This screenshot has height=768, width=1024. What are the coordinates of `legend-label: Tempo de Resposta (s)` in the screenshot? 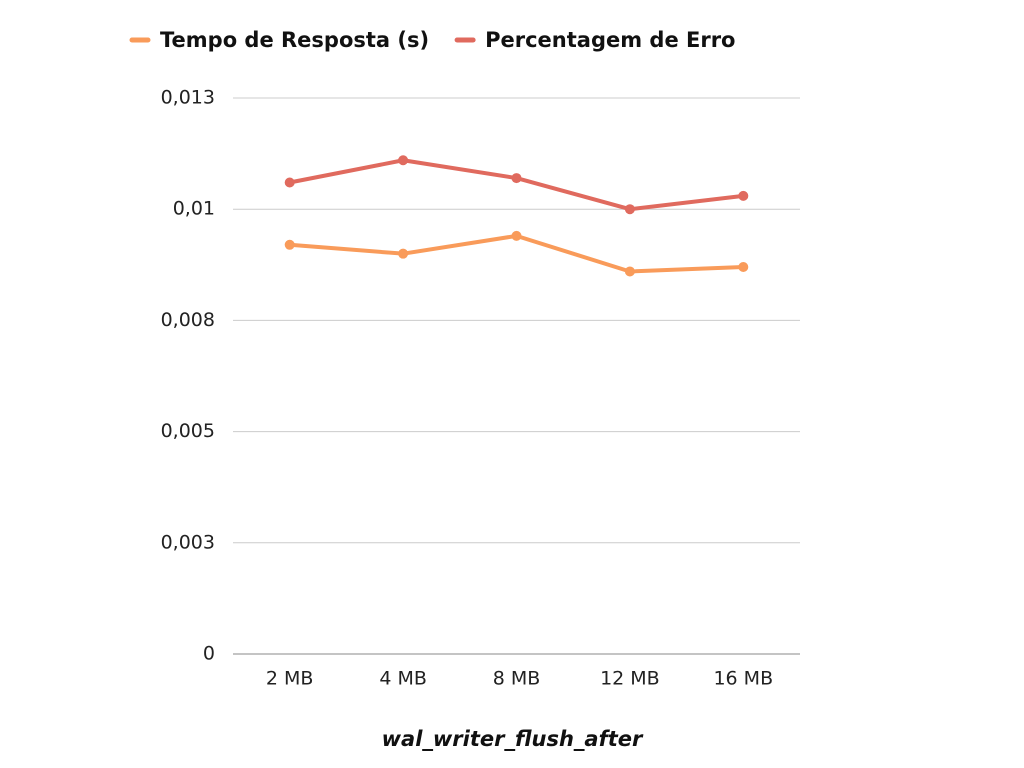 It's located at (294, 40).